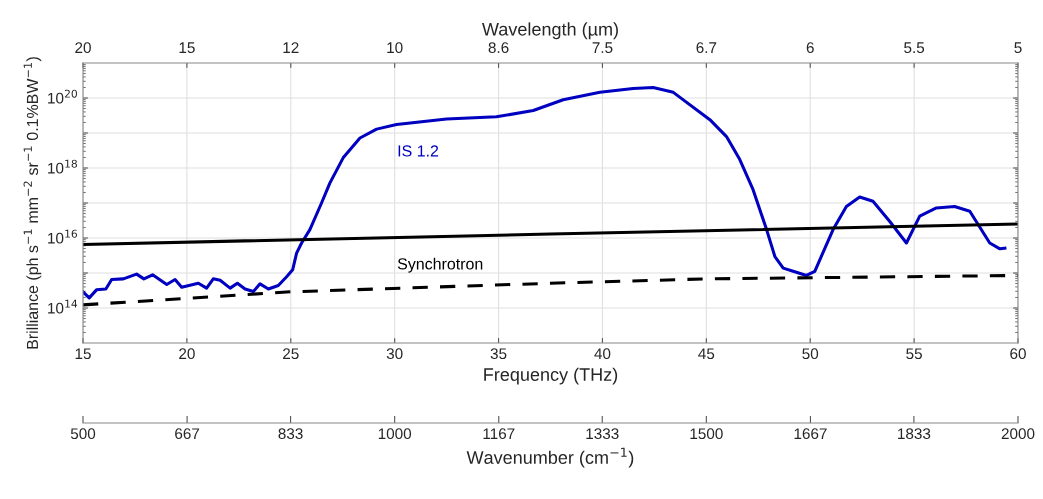  Describe the element at coordinates (1018, 354) in the screenshot. I see `x-tick-label: 60` at that location.